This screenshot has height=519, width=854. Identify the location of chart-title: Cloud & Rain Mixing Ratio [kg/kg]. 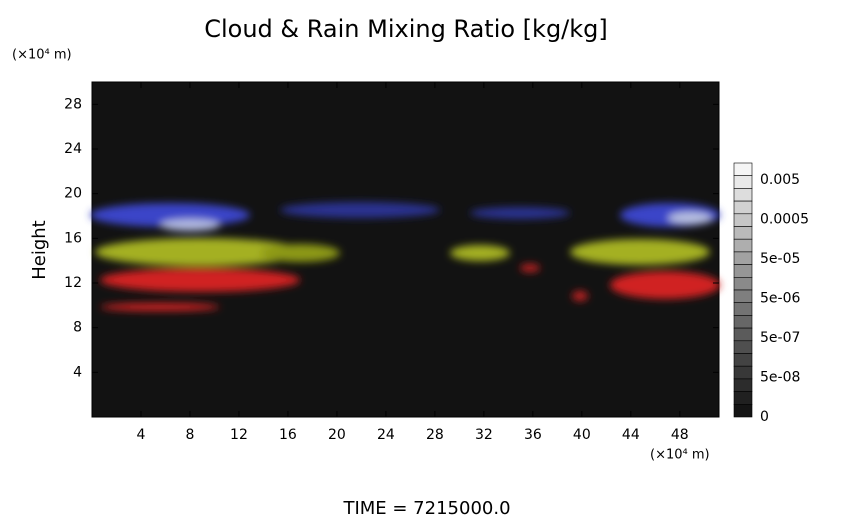
(406, 29).